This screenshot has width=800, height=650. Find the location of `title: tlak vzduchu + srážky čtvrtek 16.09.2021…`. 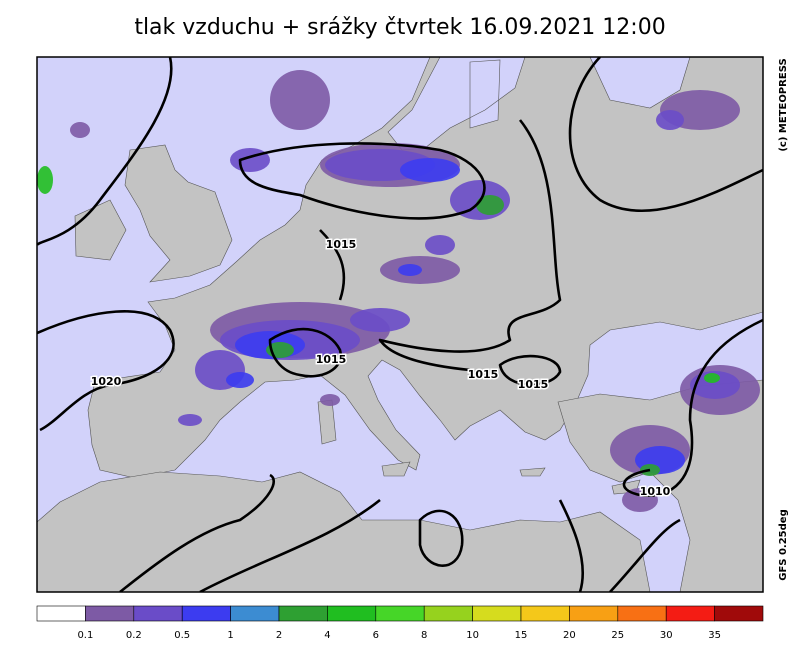

title: tlak vzduchu + srážky čtvrtek 16.09.2021… is located at coordinates (399, 27).